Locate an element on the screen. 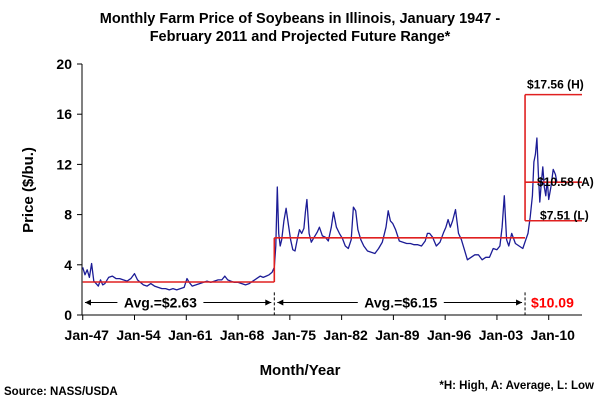 This screenshot has height=406, width=600. period-1-arrow-right-head is located at coordinates (268, 302).